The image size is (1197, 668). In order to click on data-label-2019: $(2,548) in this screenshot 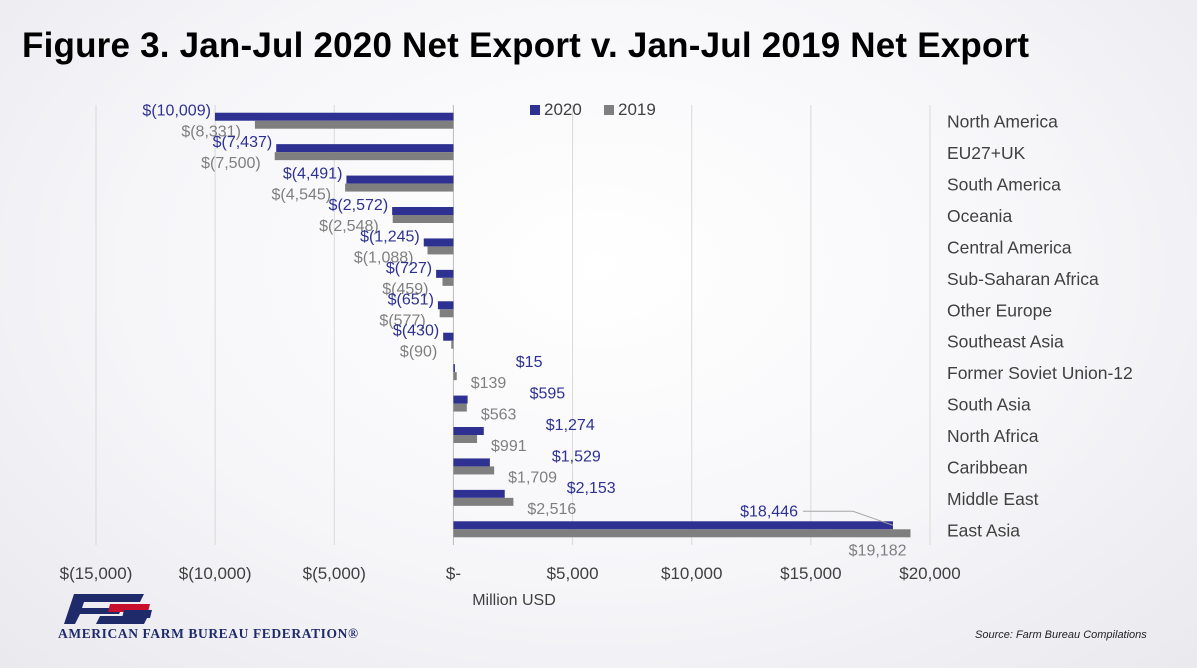, I will do `click(349, 226)`.